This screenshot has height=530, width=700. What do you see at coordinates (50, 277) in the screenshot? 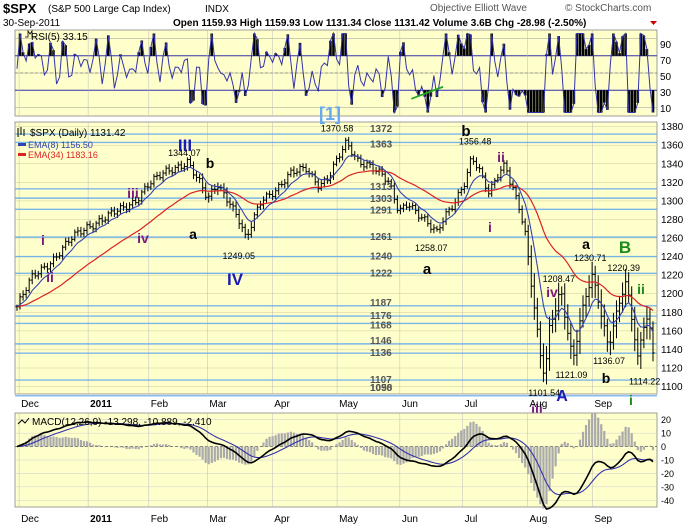
I see `wave-label-ii: ii` at bounding box center [50, 277].